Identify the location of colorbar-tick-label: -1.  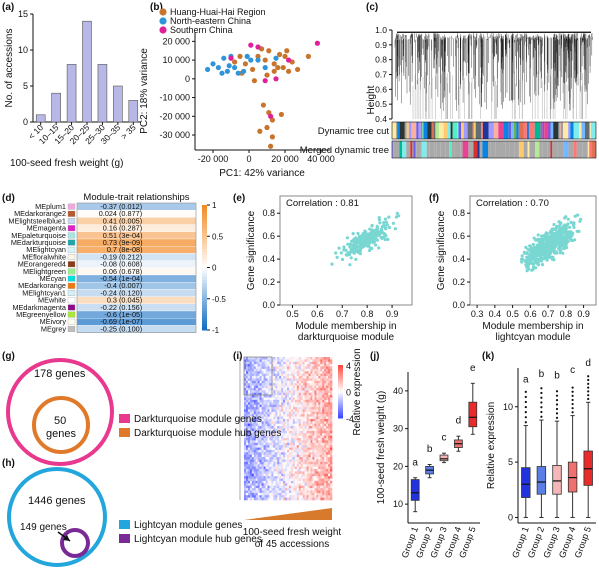
(216, 330).